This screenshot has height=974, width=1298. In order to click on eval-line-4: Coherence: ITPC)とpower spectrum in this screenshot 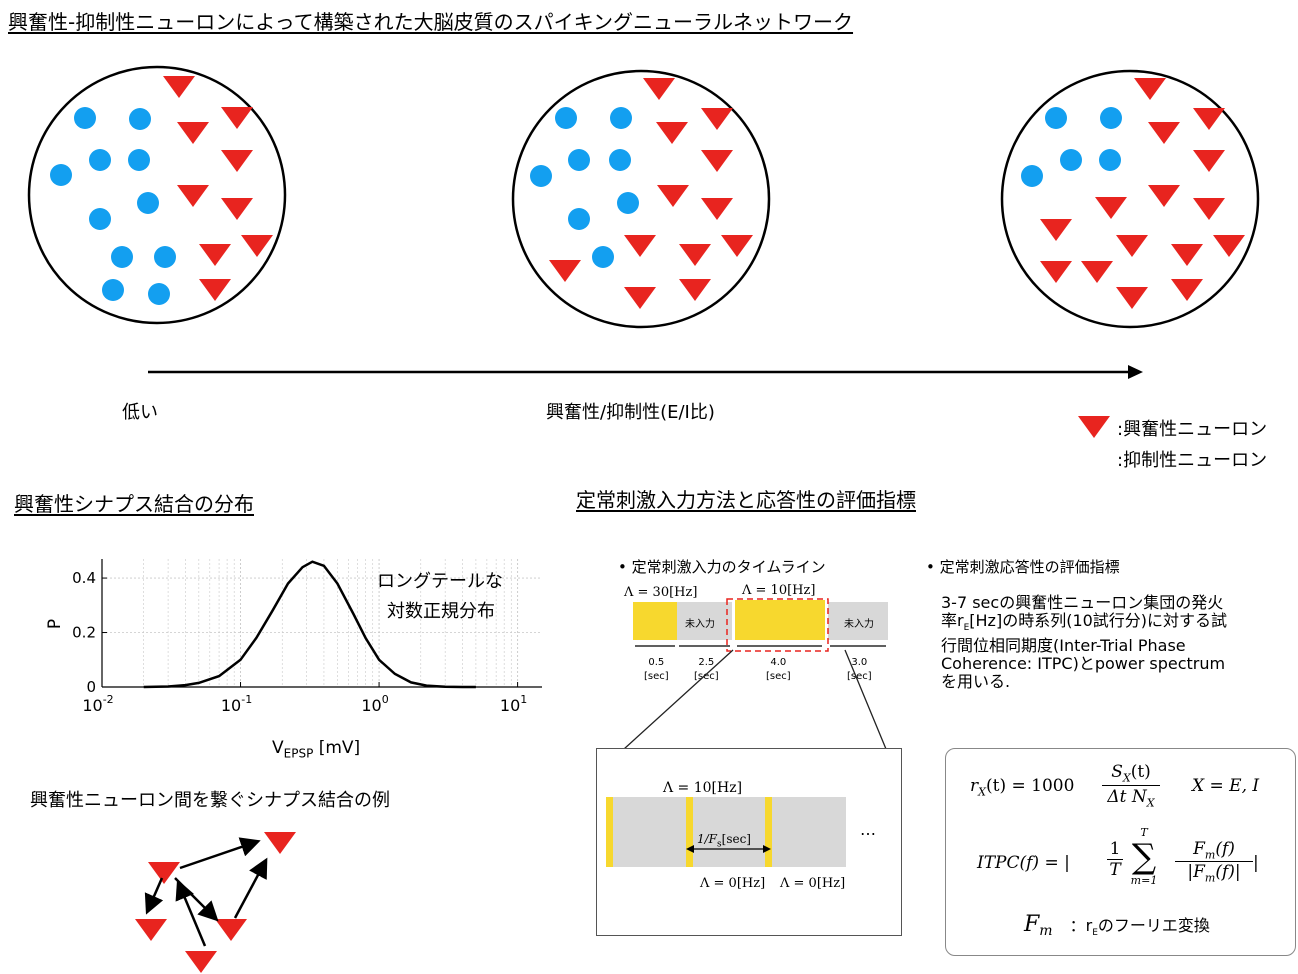, I will do `click(1083, 664)`.